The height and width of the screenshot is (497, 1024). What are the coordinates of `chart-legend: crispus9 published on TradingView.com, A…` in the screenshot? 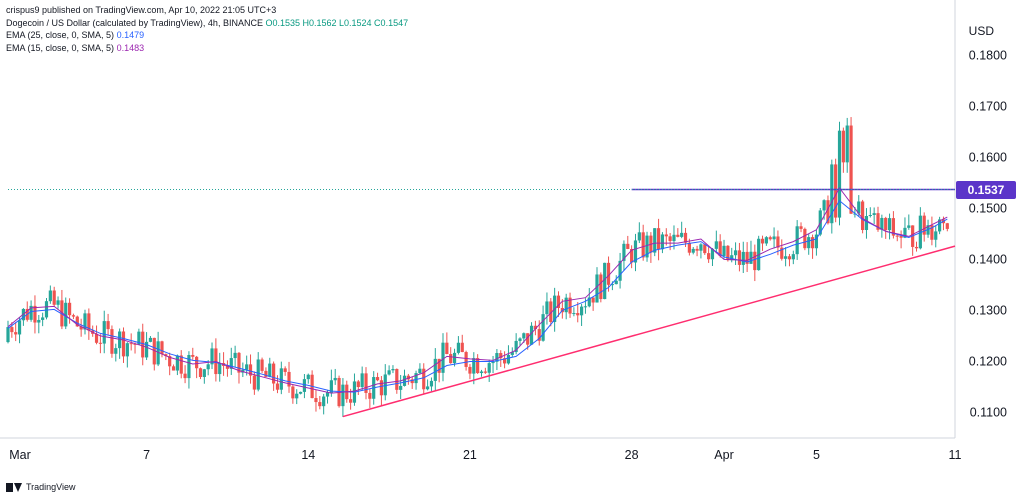 It's located at (207, 29).